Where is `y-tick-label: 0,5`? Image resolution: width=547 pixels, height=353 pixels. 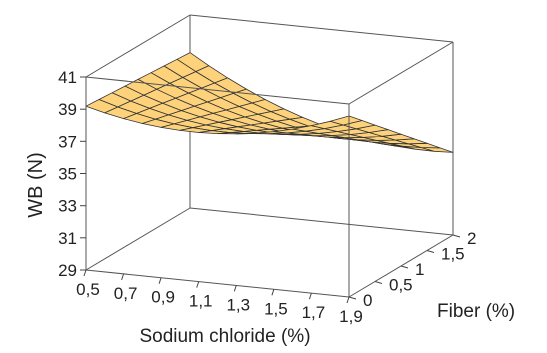 y-tick-label: 0,5 is located at coordinates (401, 285).